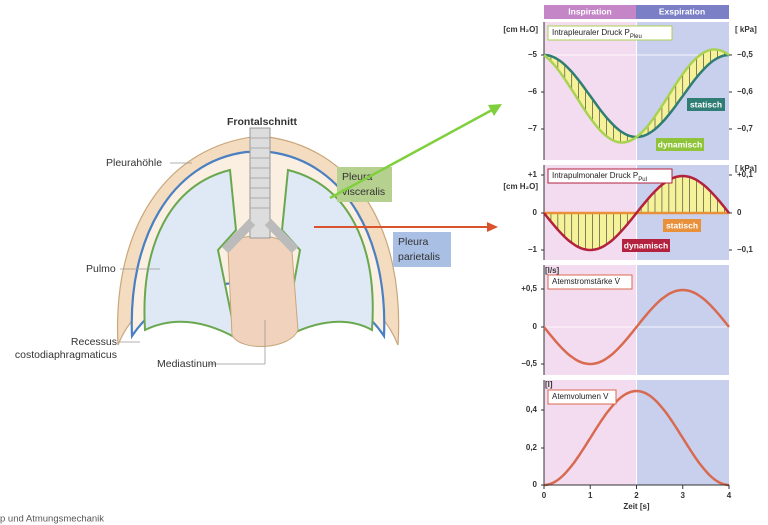  What do you see at coordinates (552, 270) in the screenshot?
I see `unit: [l/s]` at bounding box center [552, 270].